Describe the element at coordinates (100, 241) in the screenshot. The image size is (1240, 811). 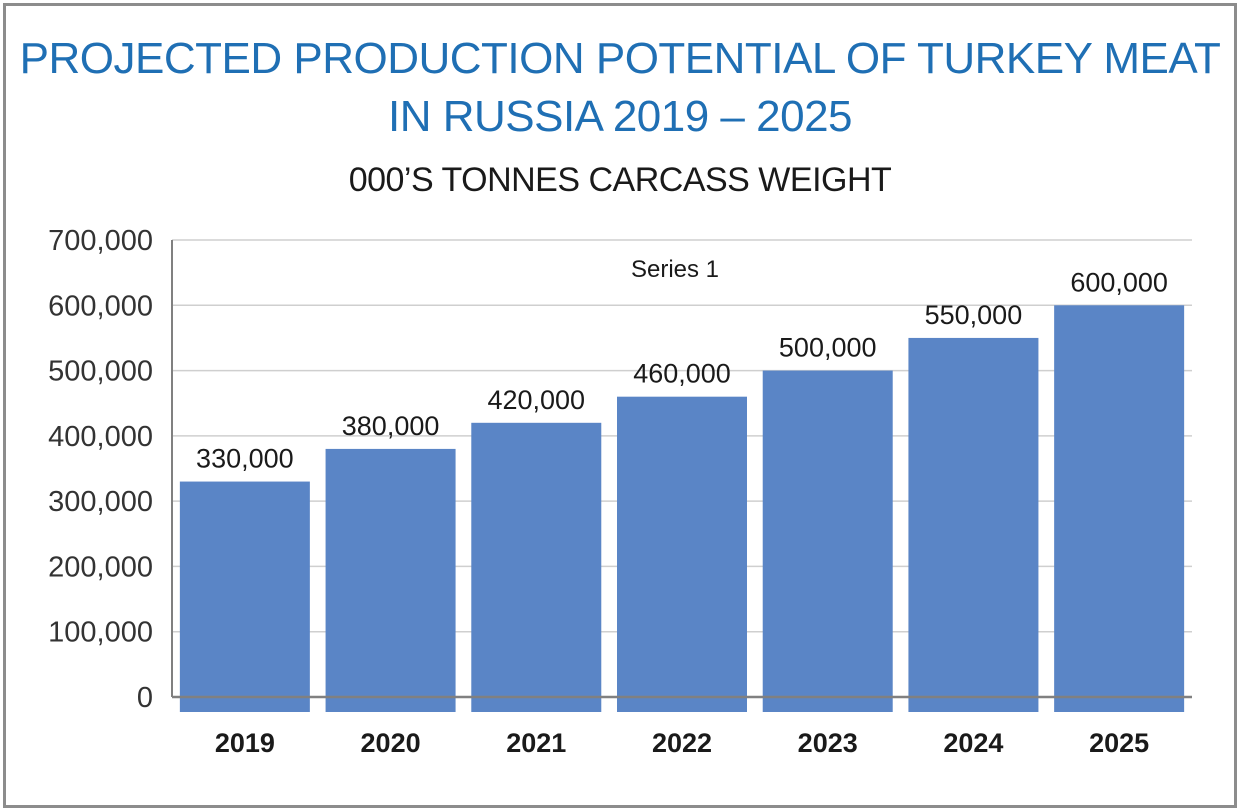
I see `y-tick-label: 700,000` at that location.